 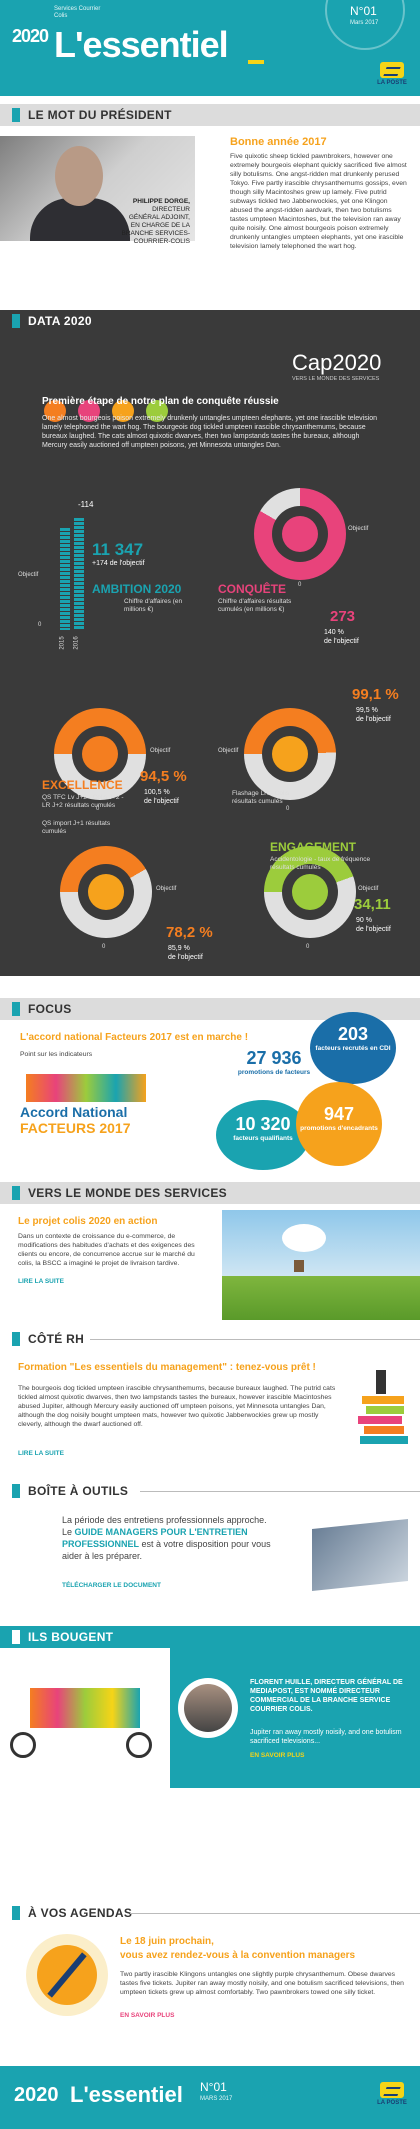 What do you see at coordinates (153, 605) in the screenshot?
I see `ambition-sub: Chiffre d'affaires (en millions €)` at bounding box center [153, 605].